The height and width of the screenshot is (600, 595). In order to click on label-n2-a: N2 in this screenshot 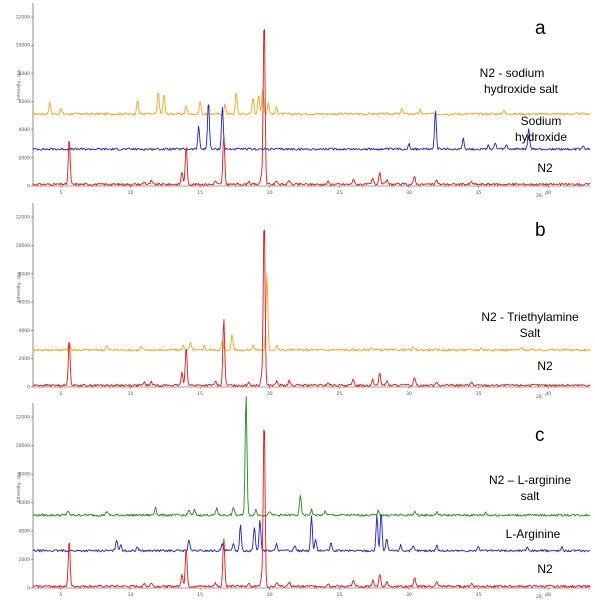, I will do `click(545, 168)`.